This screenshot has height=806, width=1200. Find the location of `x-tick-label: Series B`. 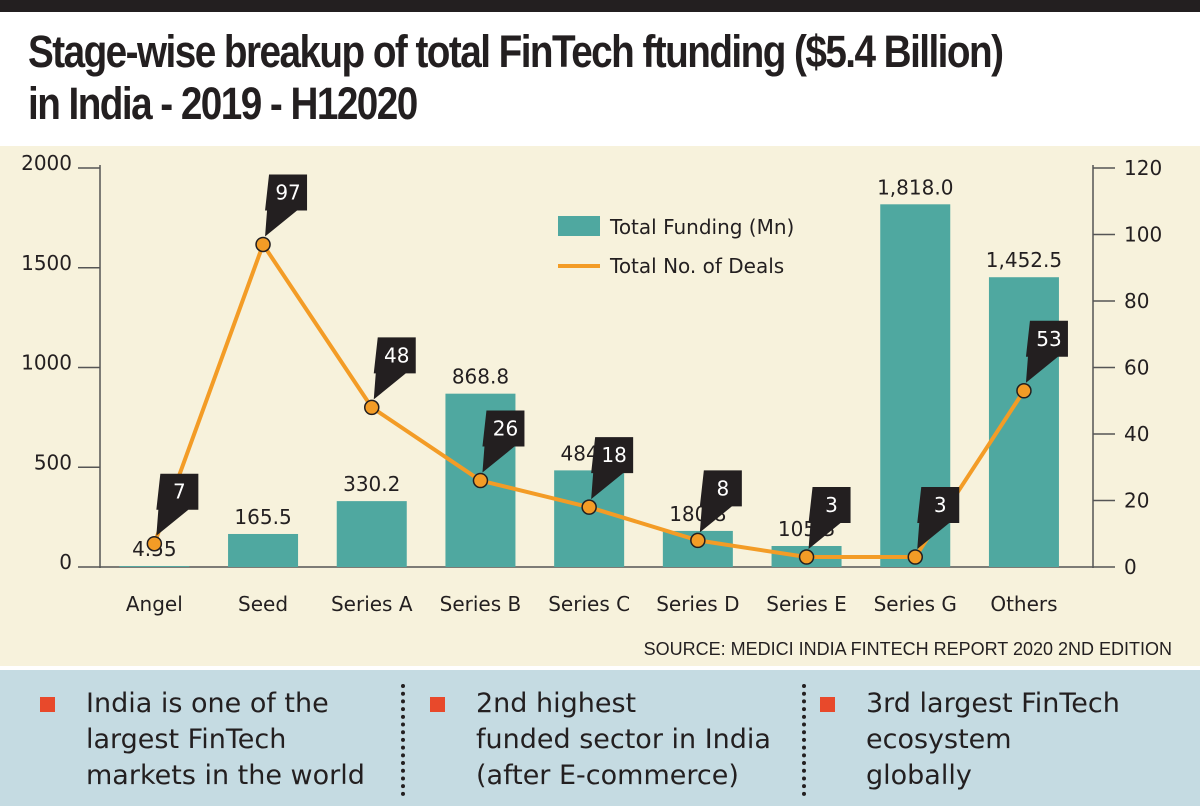

x-tick-label: Series B is located at coordinates (481, 604).